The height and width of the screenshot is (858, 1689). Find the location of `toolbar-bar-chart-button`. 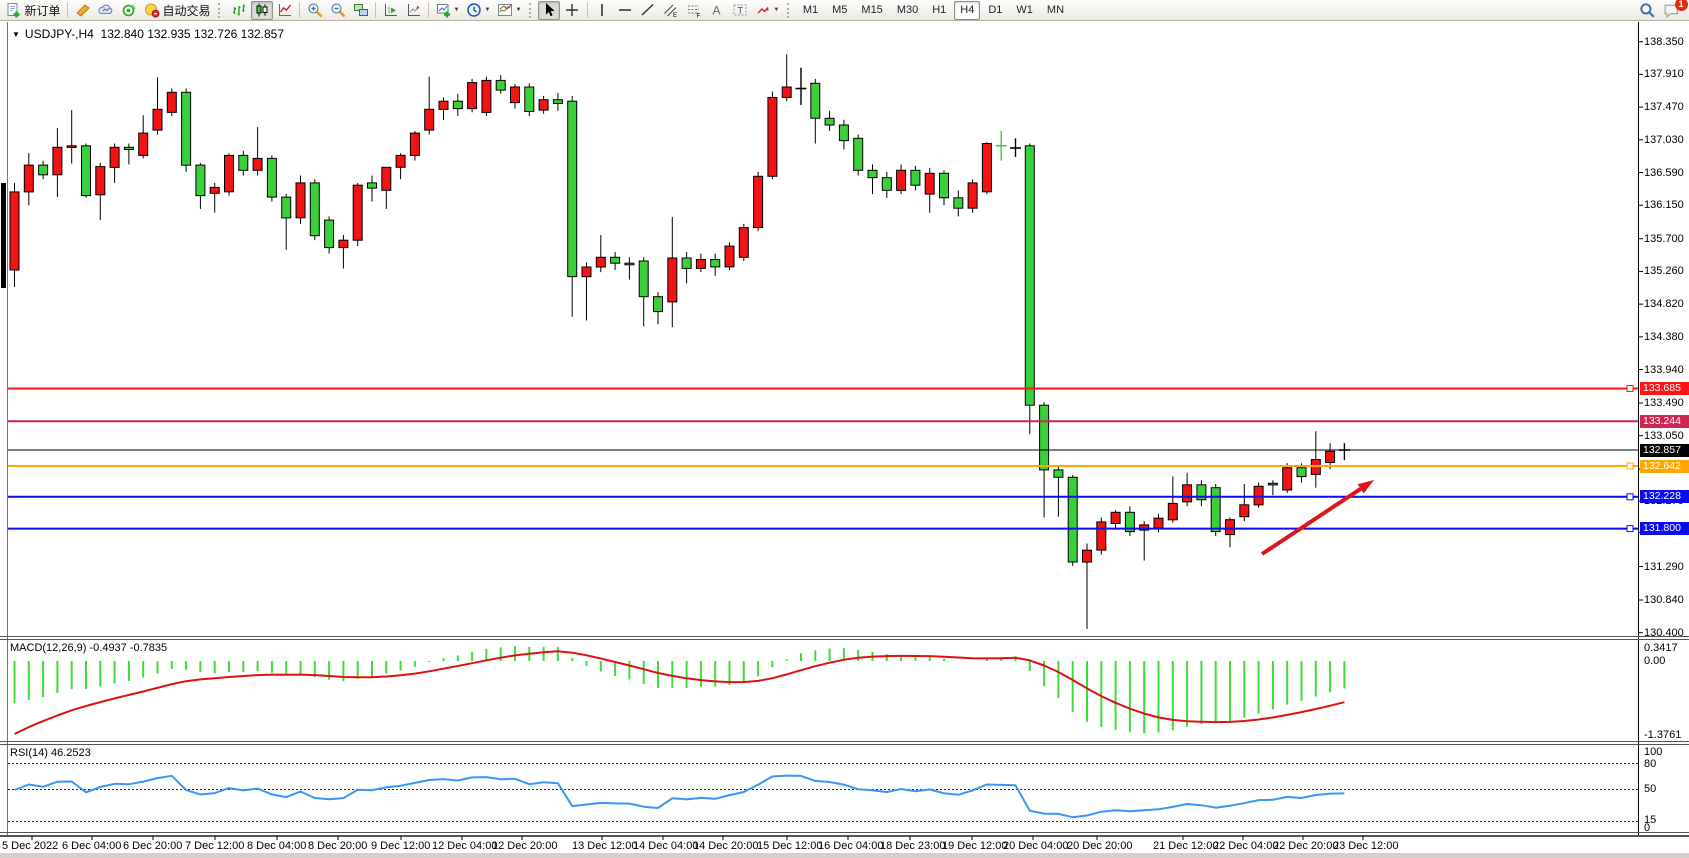

toolbar-bar-chart-button is located at coordinates (239, 10).